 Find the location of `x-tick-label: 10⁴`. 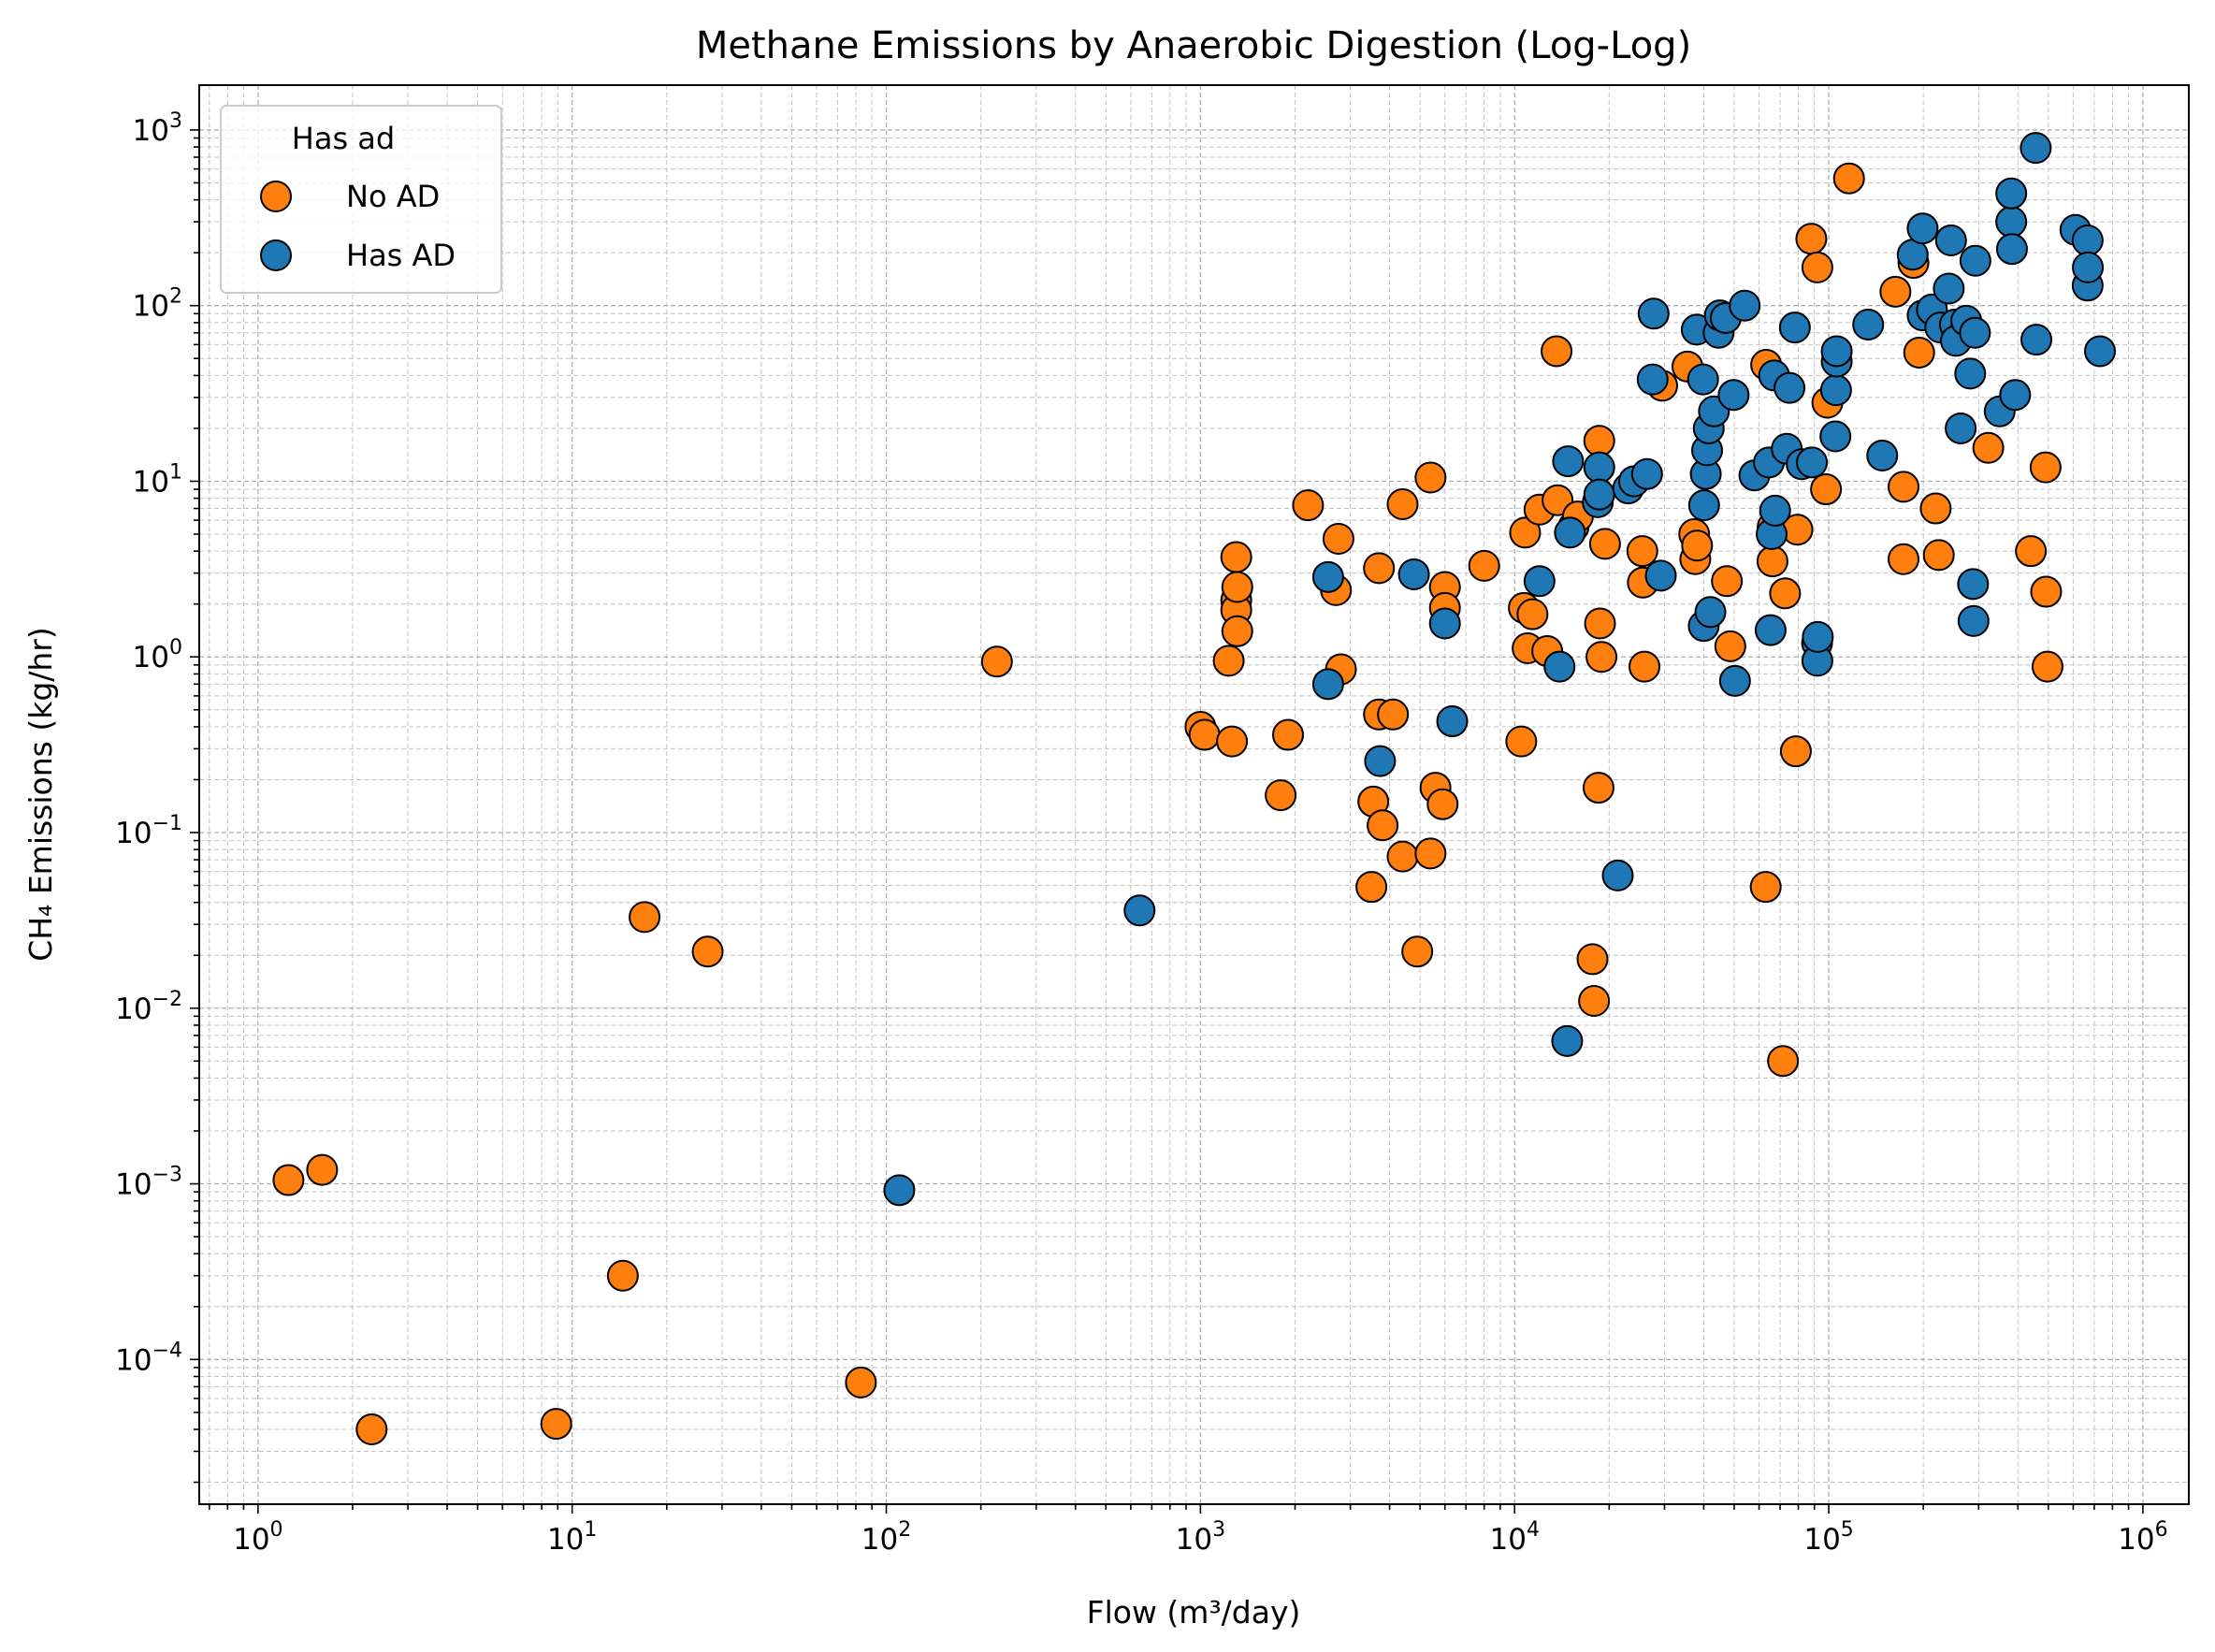

x-tick-label: 10⁴ is located at coordinates (1514, 1537).